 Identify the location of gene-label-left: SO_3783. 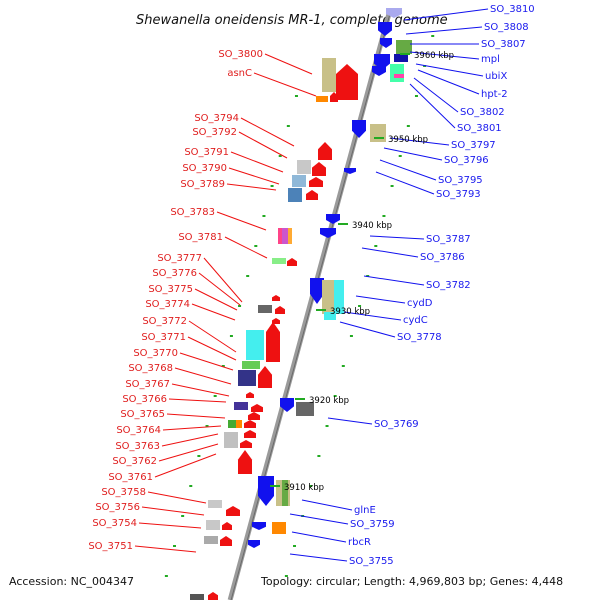
(192, 212).